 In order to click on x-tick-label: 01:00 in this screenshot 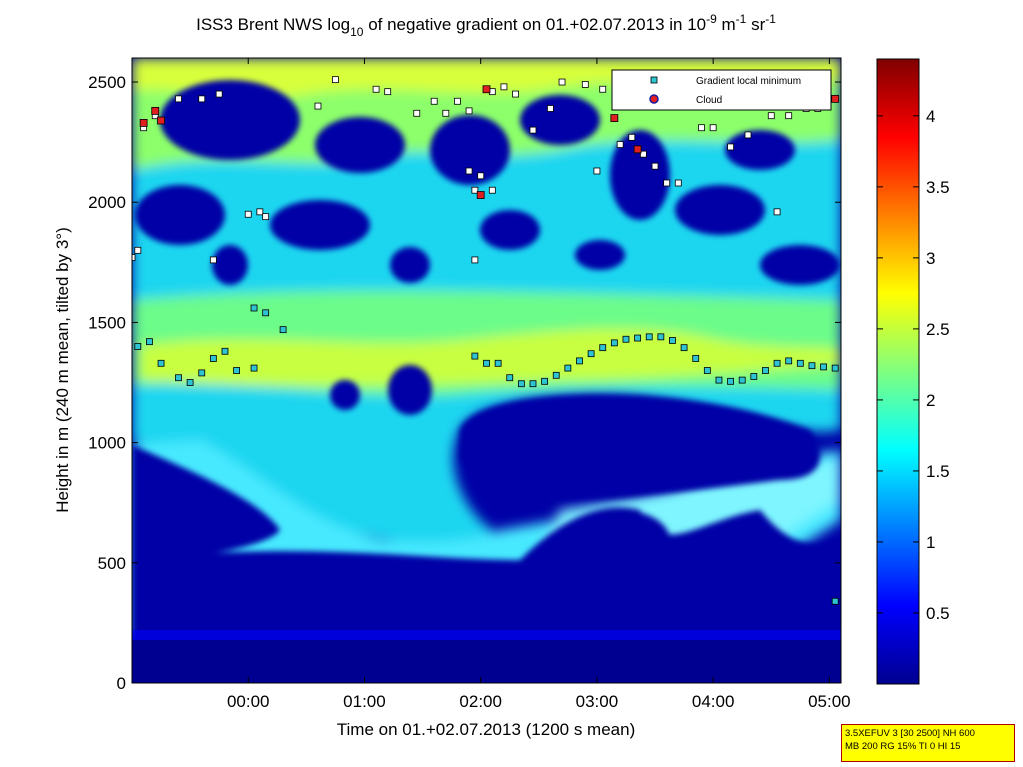, I will do `click(364, 701)`.